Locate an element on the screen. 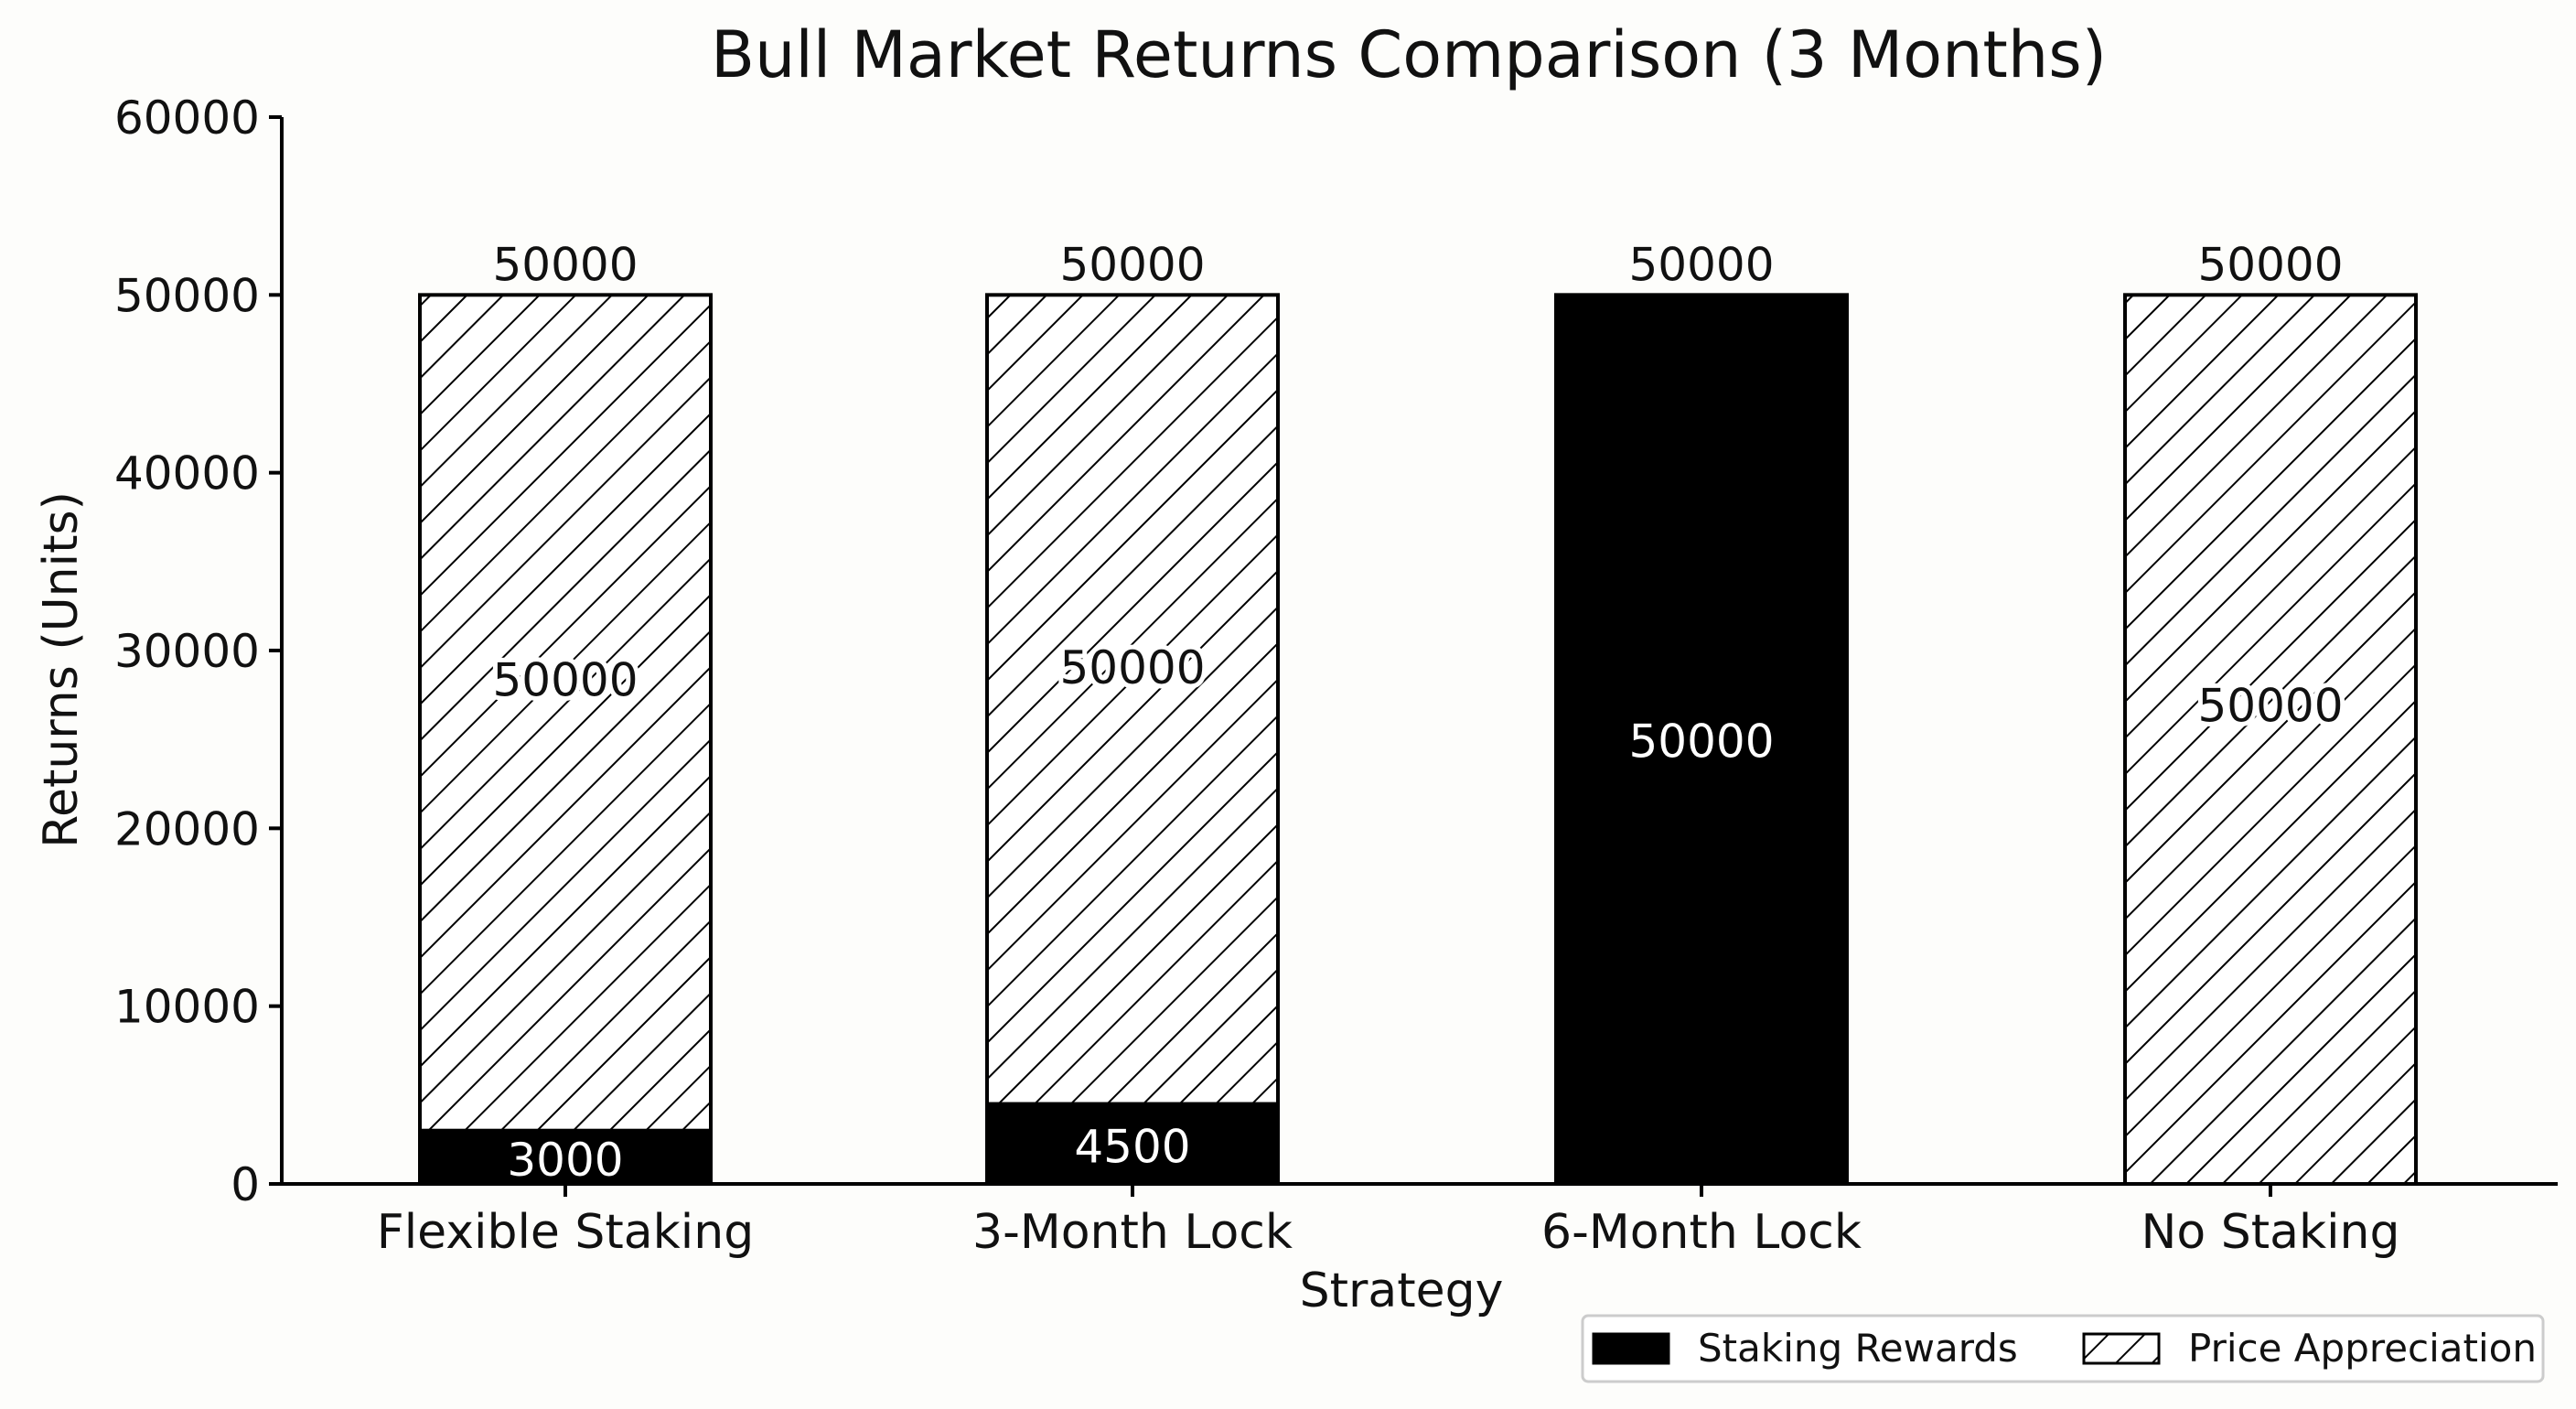  legend: Staking Rewards Price Appreciation is located at coordinates (2063, 1348).